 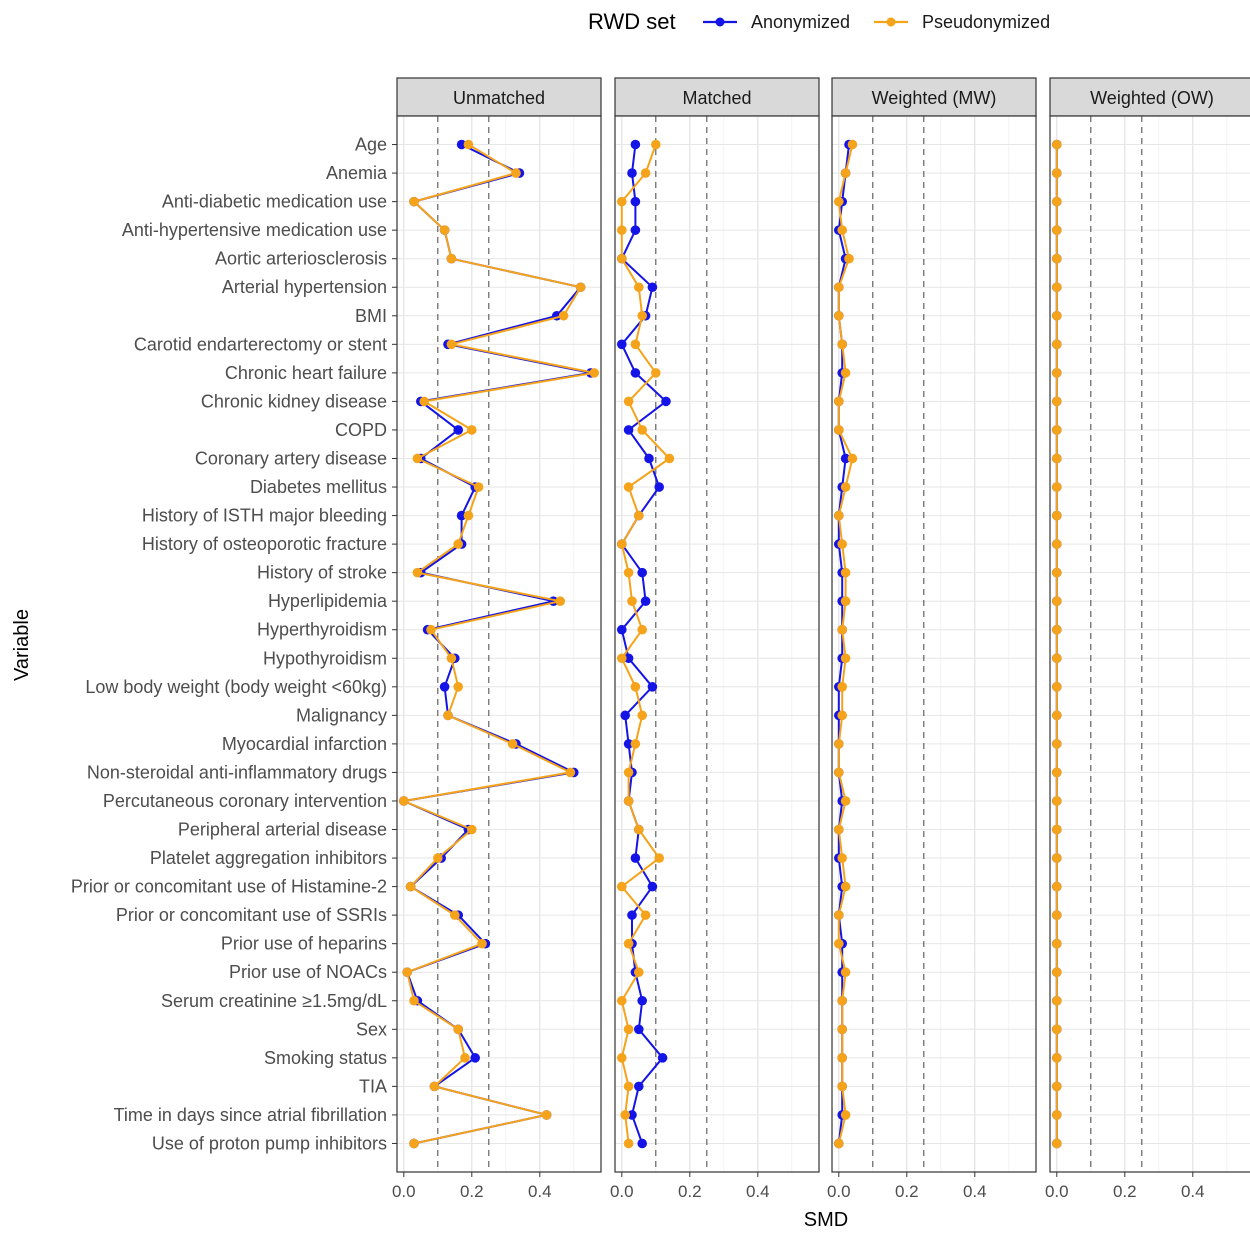 What do you see at coordinates (986, 22) in the screenshot?
I see `legend-label-pseudonymized: Pseudonymized` at bounding box center [986, 22].